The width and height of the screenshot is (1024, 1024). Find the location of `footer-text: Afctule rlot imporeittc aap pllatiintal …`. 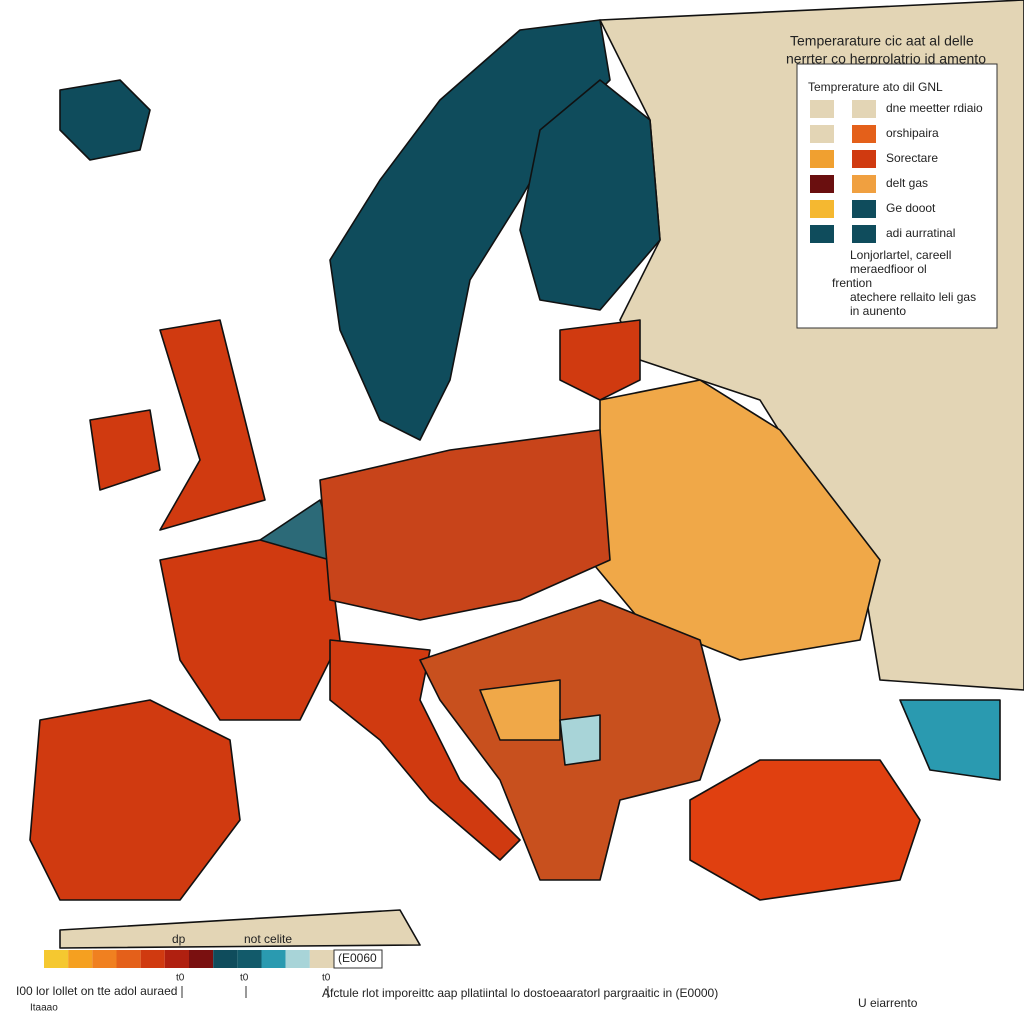

footer-text: Afctule rlot imporeittc aap pllatiintal … is located at coordinates (520, 993).